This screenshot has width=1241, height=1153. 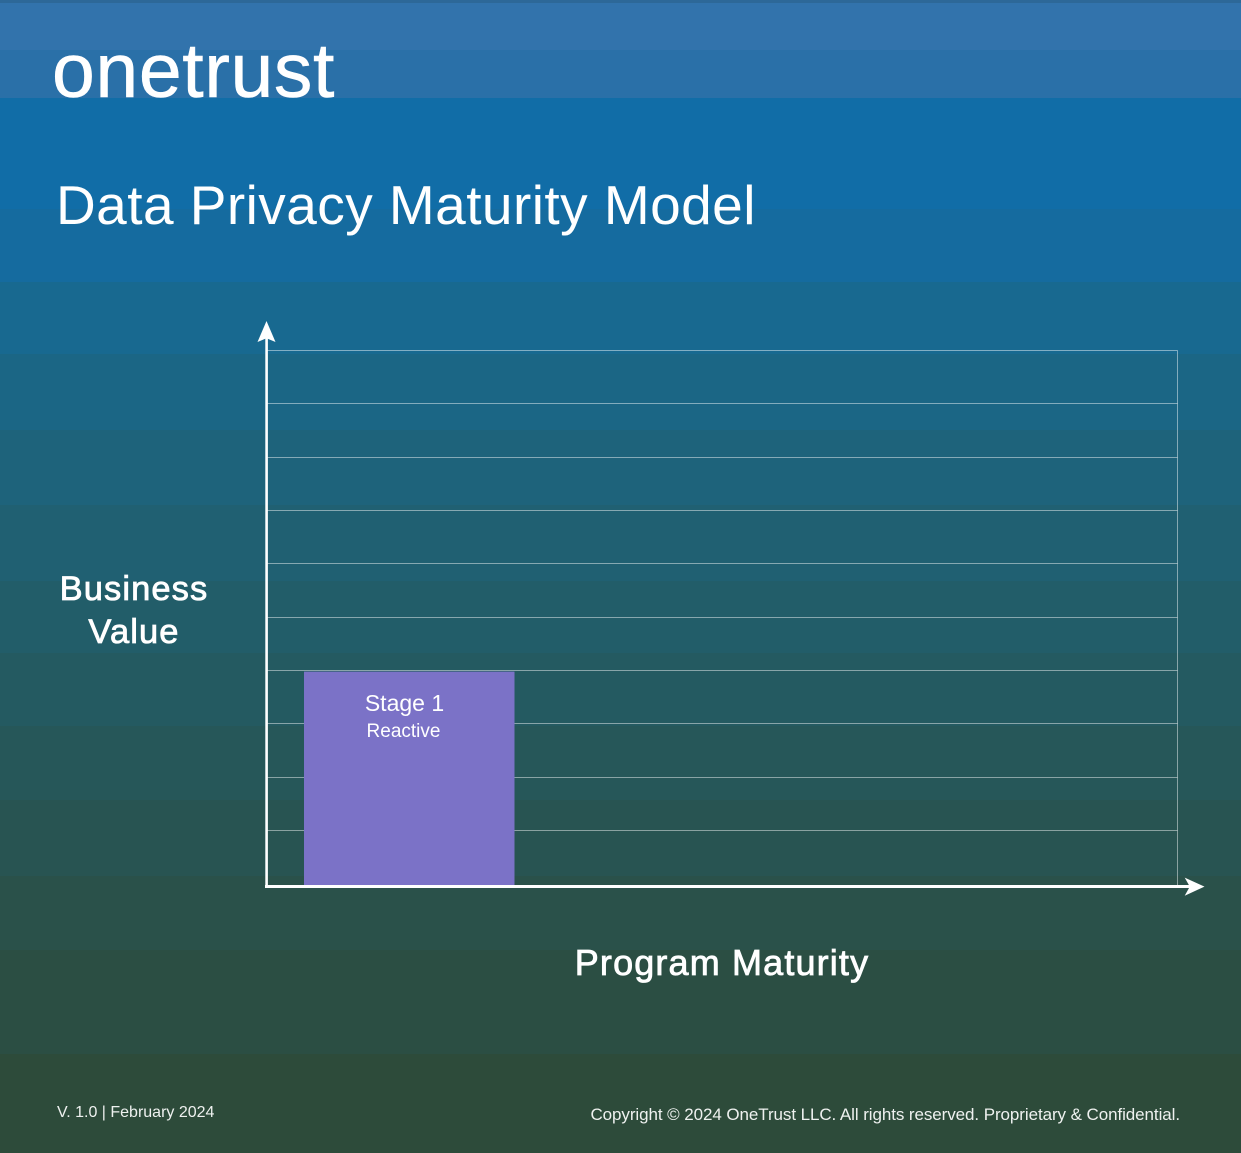 I want to click on svg-text: Reactive, so click(x=404, y=731).